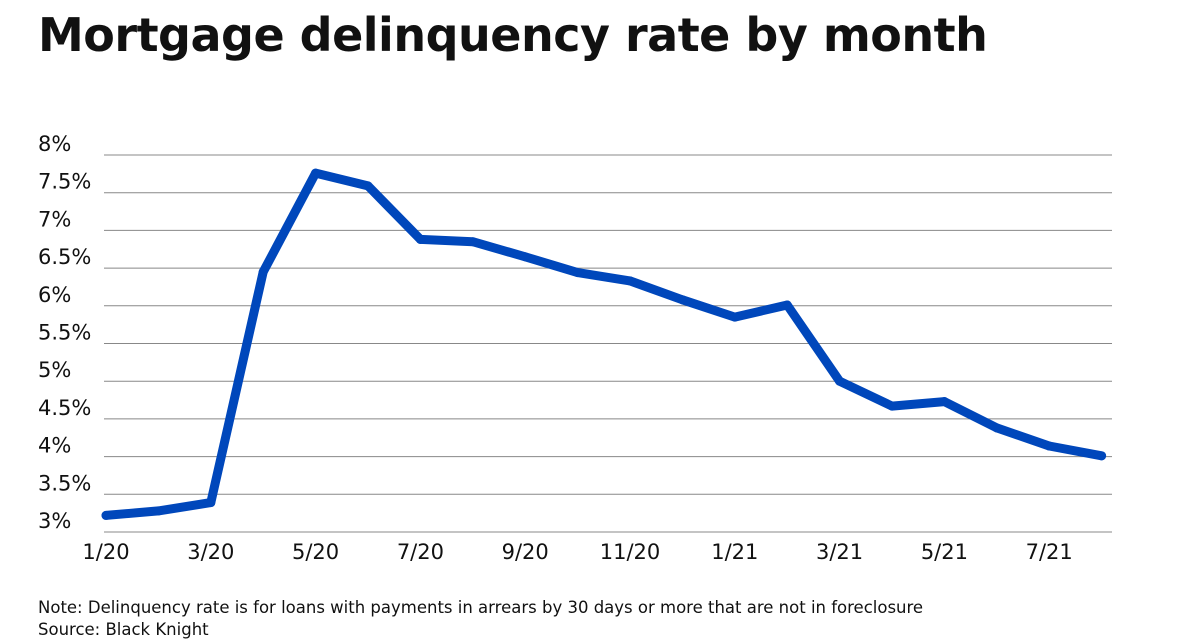 The image size is (1200, 641). I want to click on x-tick-label: 7/20, so click(420, 552).